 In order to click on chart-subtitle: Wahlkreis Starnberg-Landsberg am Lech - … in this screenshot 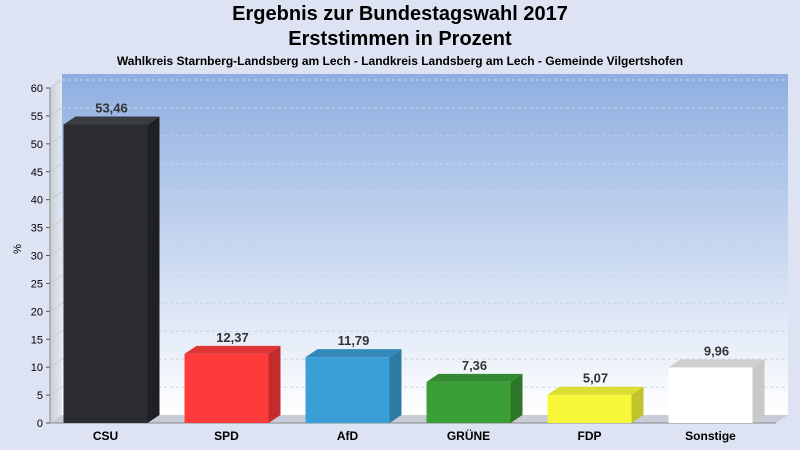, I will do `click(400, 61)`.